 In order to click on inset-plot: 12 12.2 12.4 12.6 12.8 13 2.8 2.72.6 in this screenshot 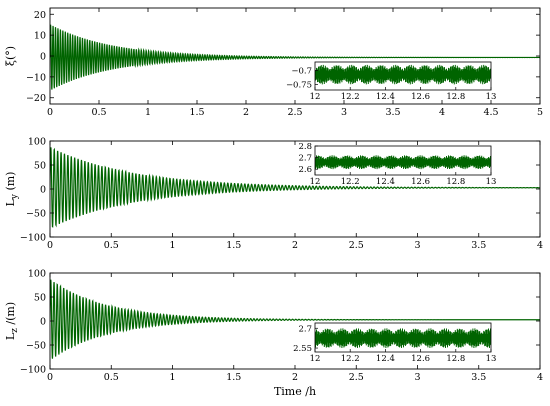, I will do `click(397, 164)`.